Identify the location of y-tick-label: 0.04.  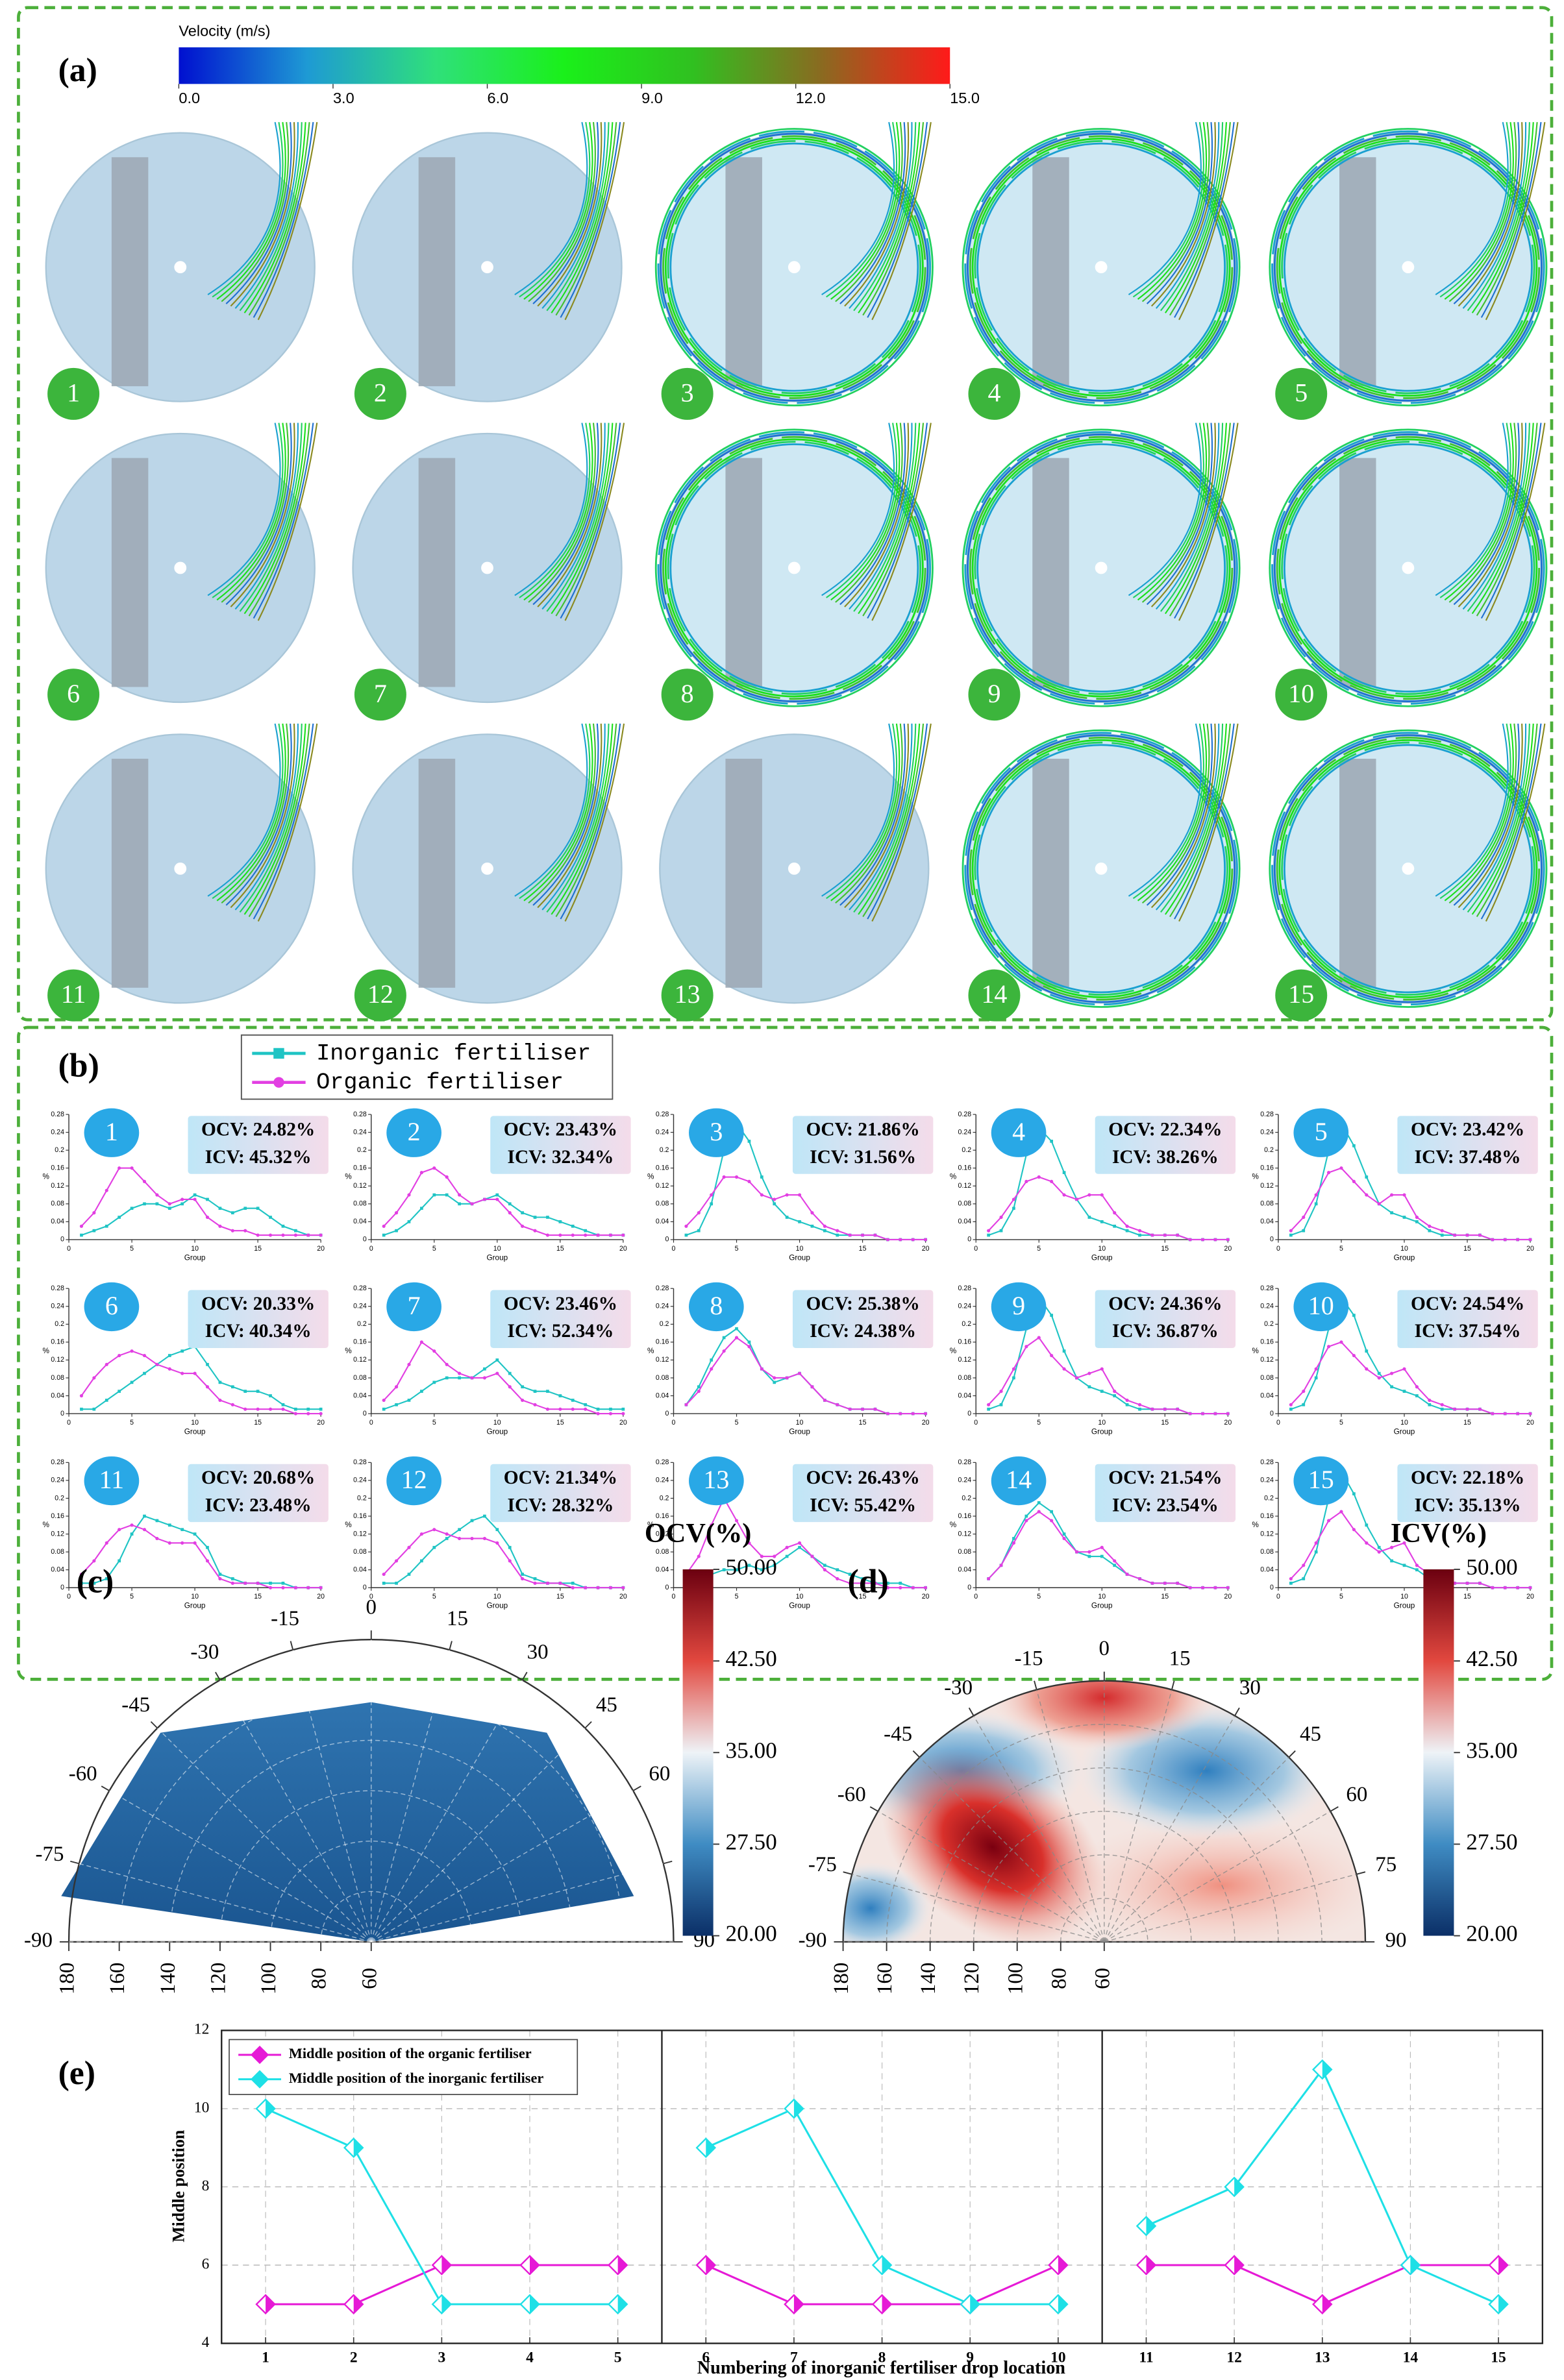
(1267, 1569).